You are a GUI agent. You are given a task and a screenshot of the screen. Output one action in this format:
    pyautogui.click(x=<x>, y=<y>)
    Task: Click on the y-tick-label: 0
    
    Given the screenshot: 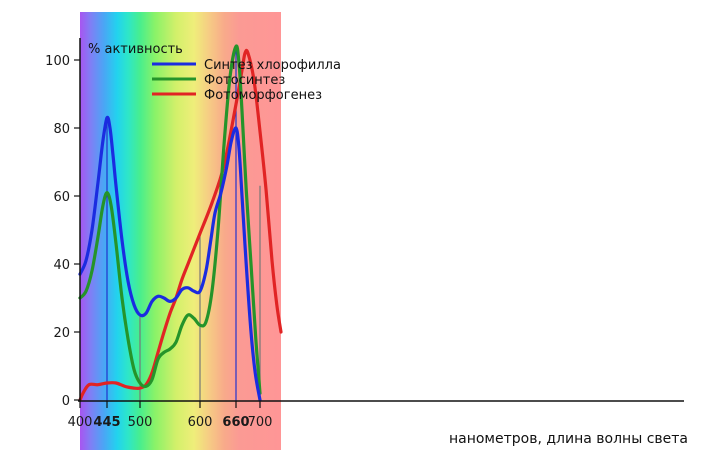 What is the action you would take?
    pyautogui.click(x=66, y=401)
    